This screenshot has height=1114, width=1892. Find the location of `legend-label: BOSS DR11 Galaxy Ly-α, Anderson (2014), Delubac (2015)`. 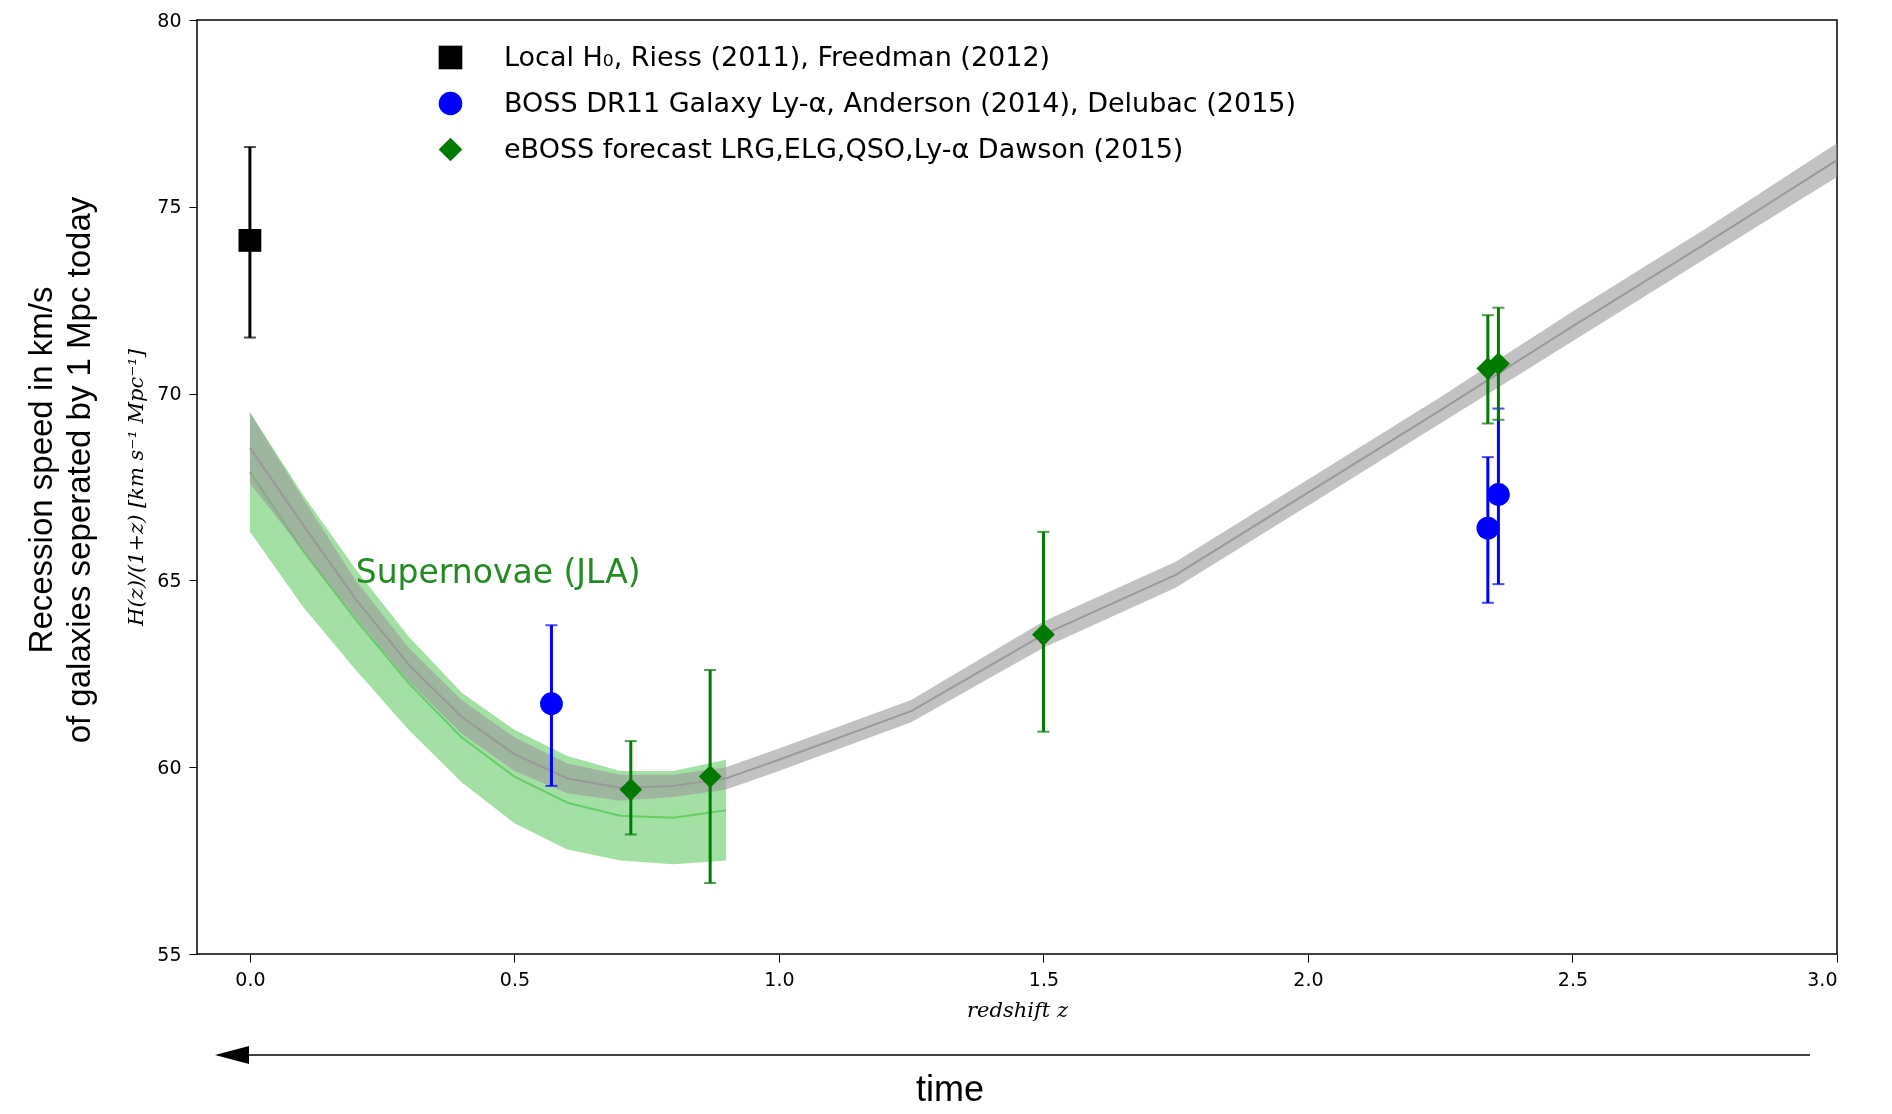

legend-label: BOSS DR11 Galaxy Ly-α, Anderson (2014), Delubac (2015) is located at coordinates (900, 102).